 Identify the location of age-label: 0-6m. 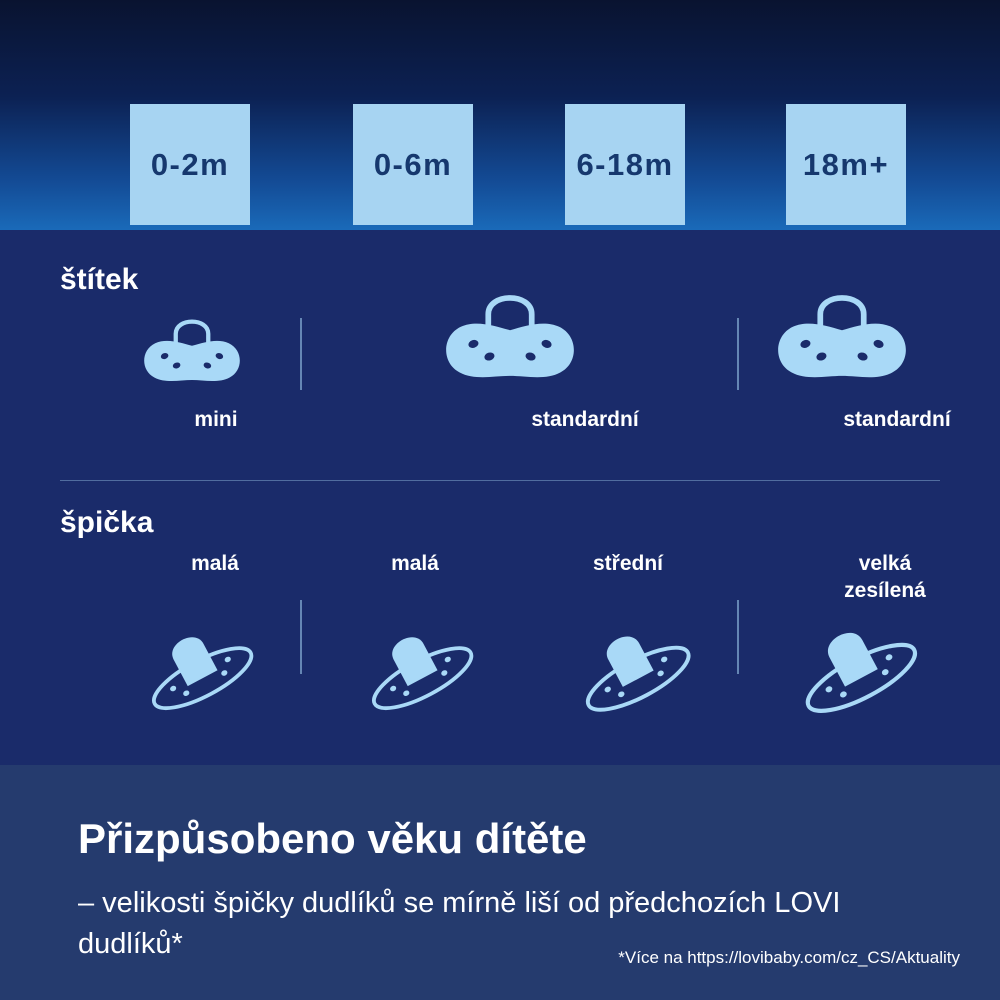
(413, 164).